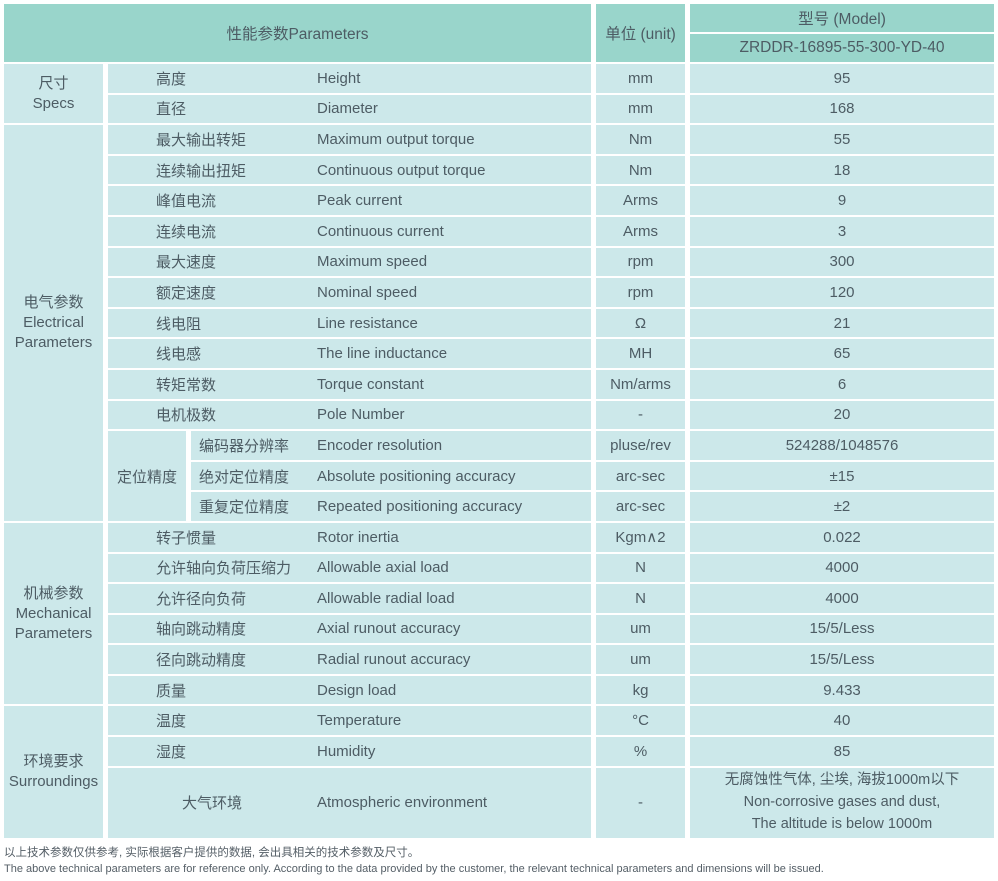  I want to click on param-en: Radial runout accuracy, so click(394, 660).